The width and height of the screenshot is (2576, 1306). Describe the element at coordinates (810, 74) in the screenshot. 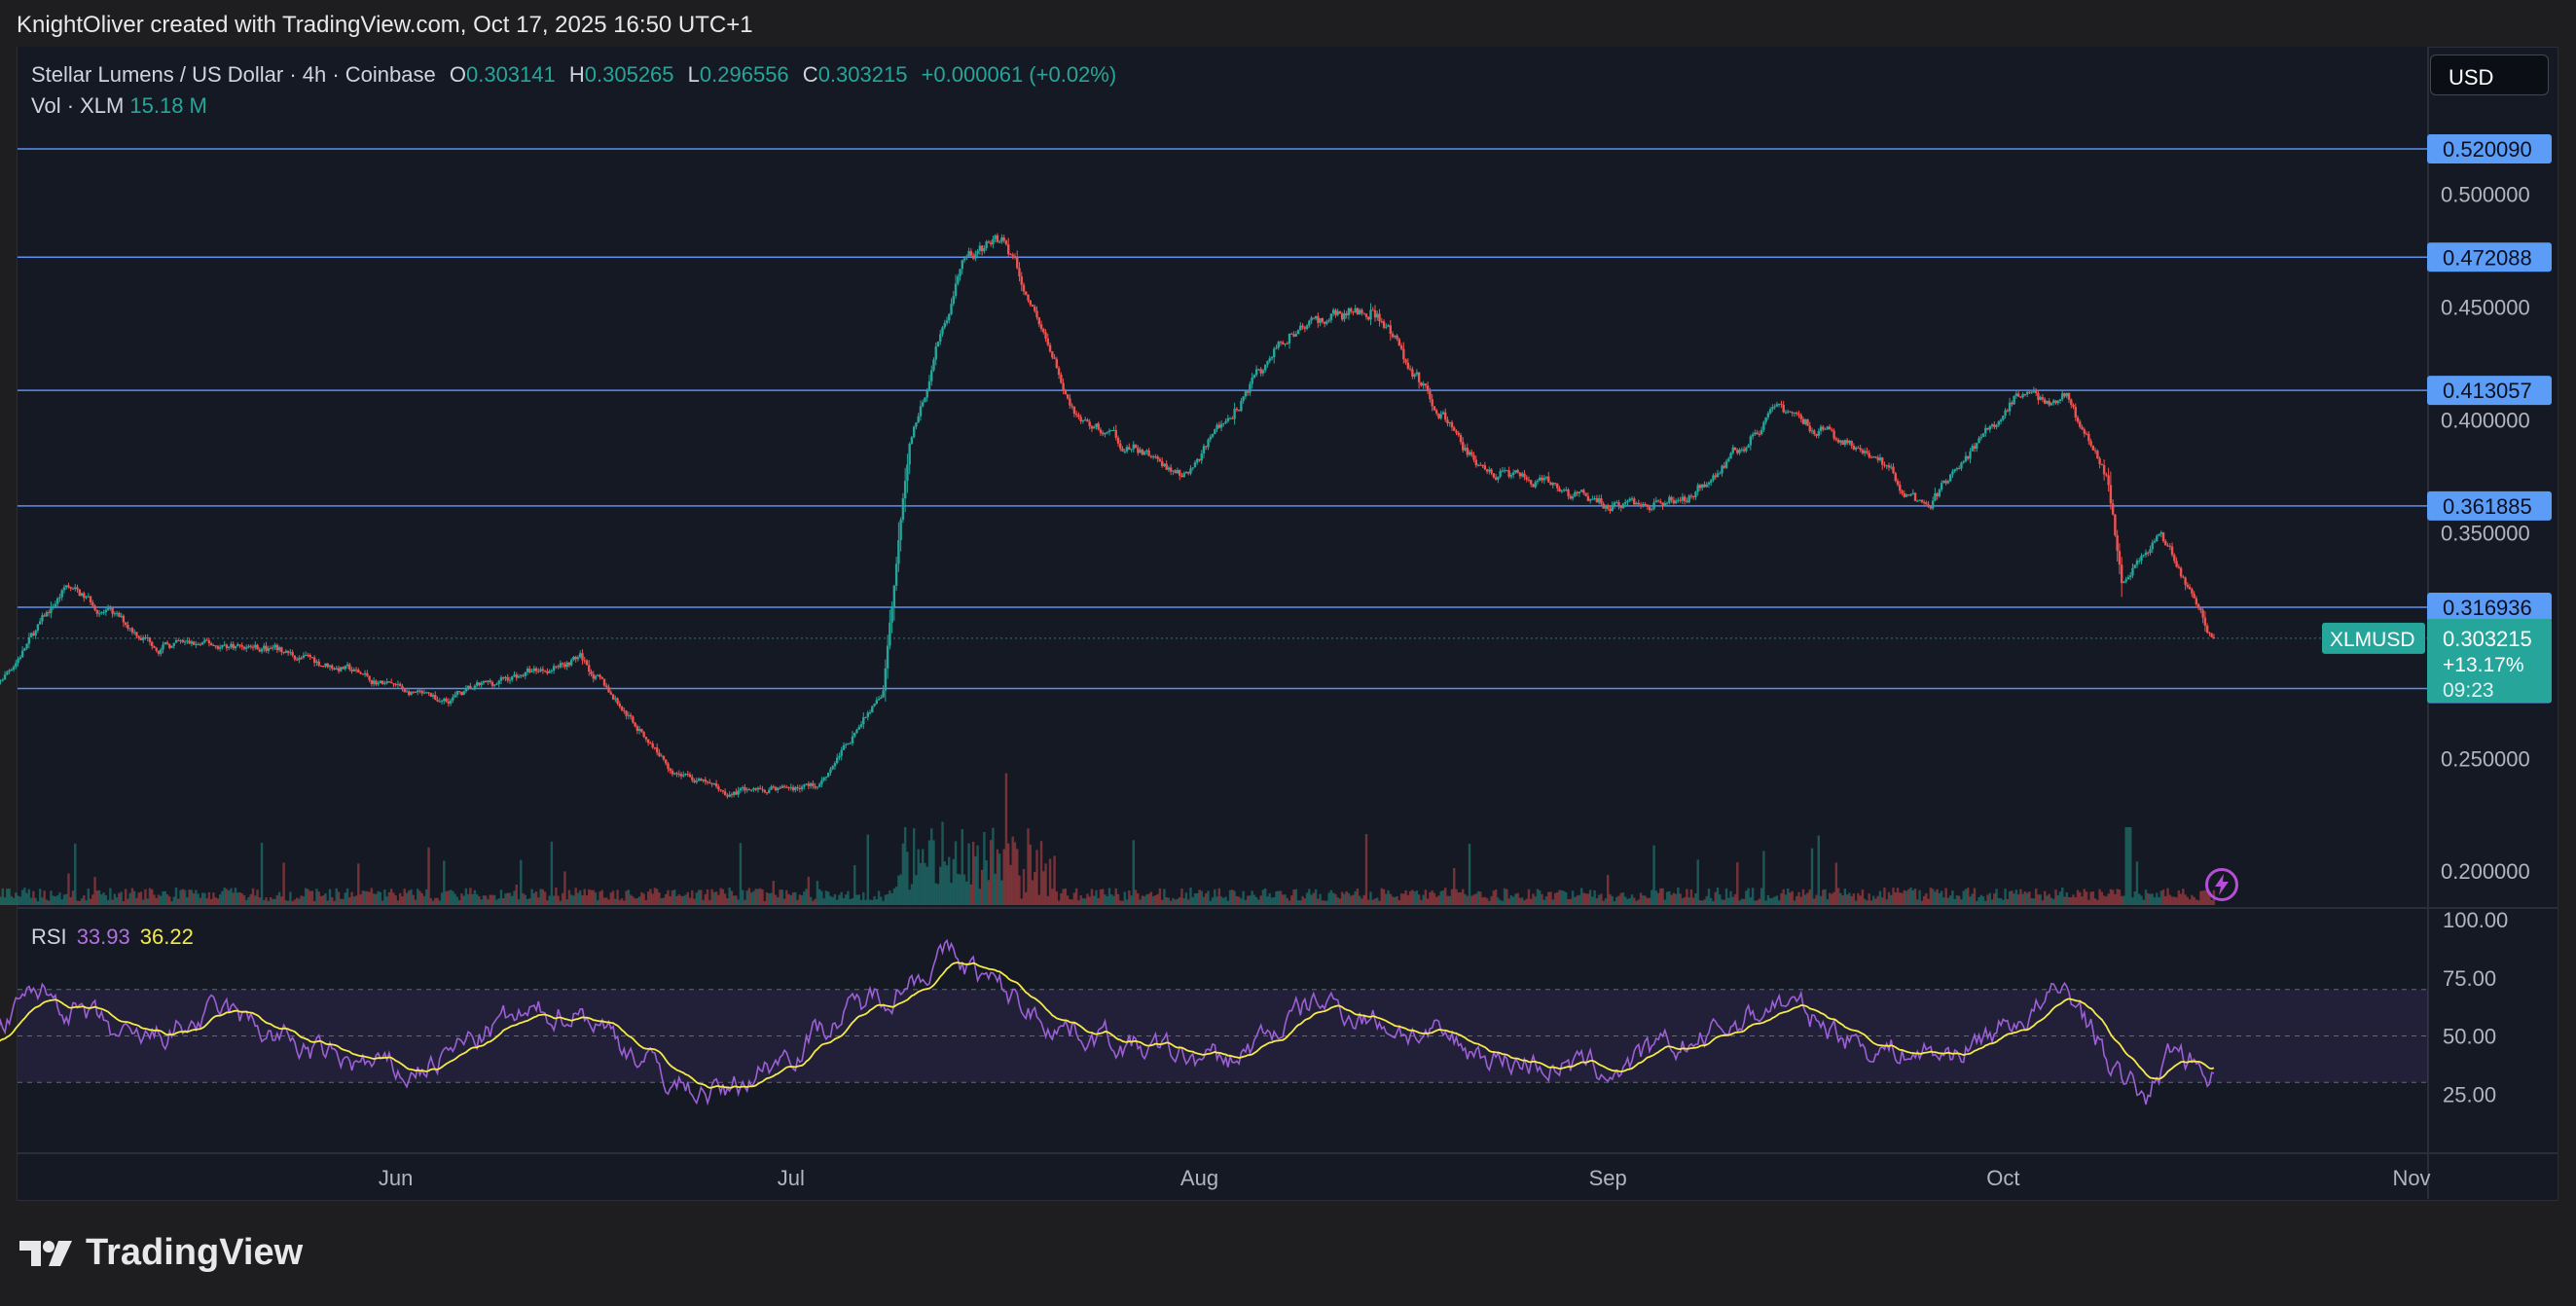

I see `close-label: C` at that location.